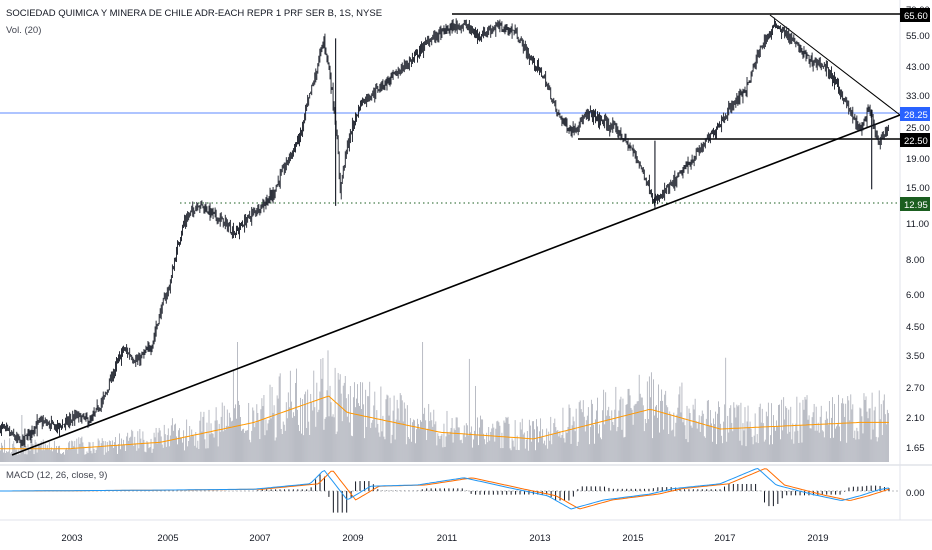 The height and width of the screenshot is (550, 932). Describe the element at coordinates (57, 475) in the screenshot. I see `macd-indicator-label: MACD (12, 26, close, 9)` at that location.